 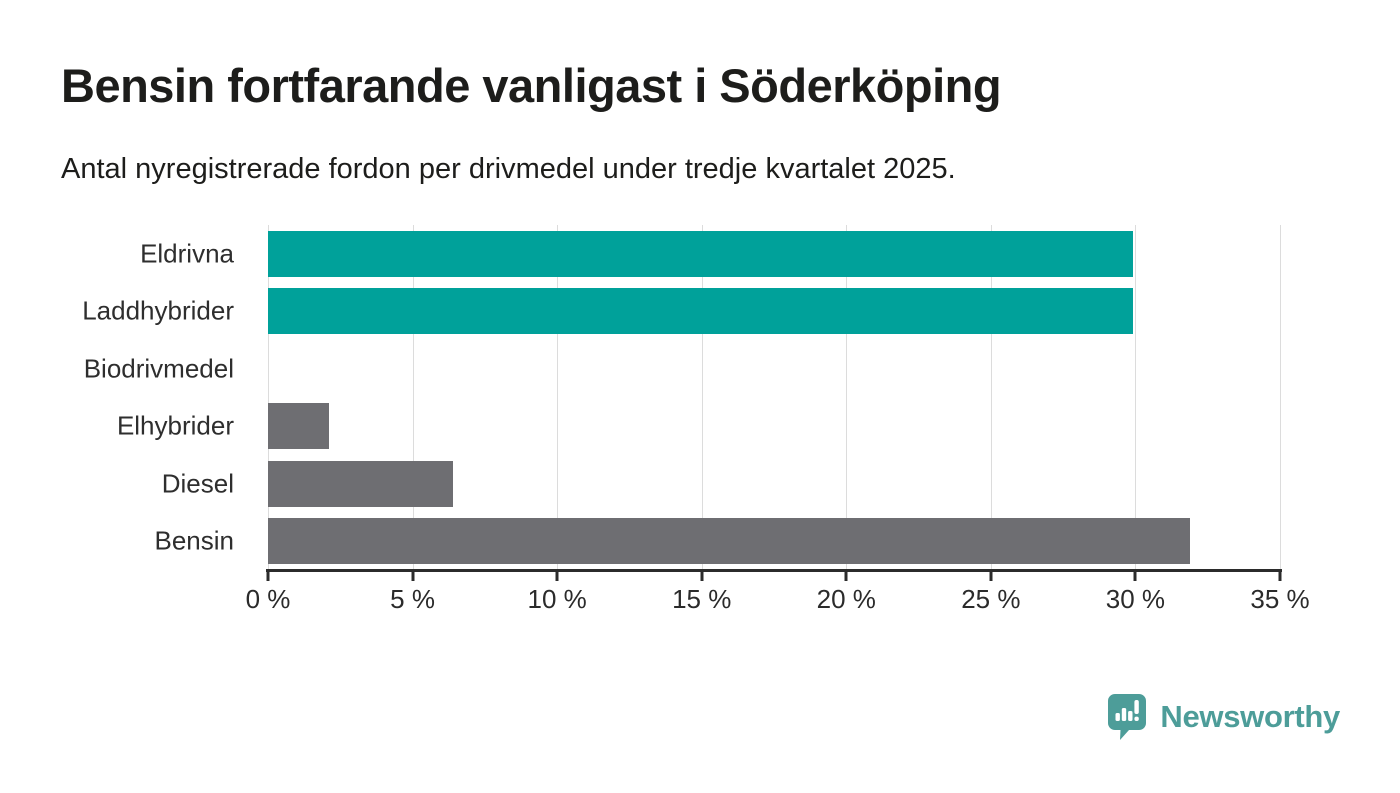 What do you see at coordinates (1250, 716) in the screenshot?
I see `newsworthy-logo-text: Newsworthy` at bounding box center [1250, 716].